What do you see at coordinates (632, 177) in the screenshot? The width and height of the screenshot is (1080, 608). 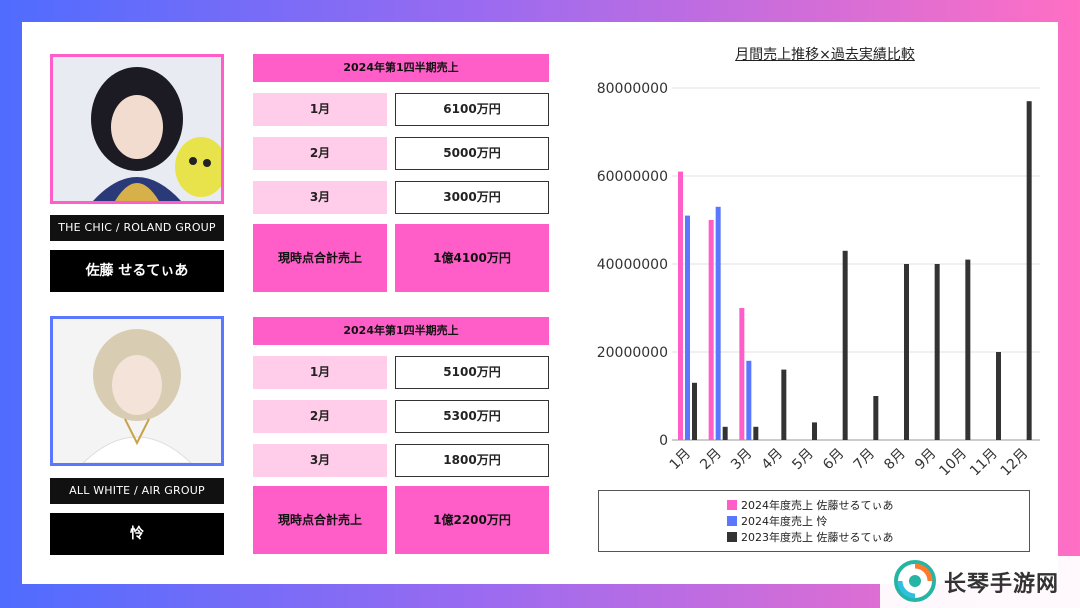 I see `y-tick-label-3: 60000000` at bounding box center [632, 177].